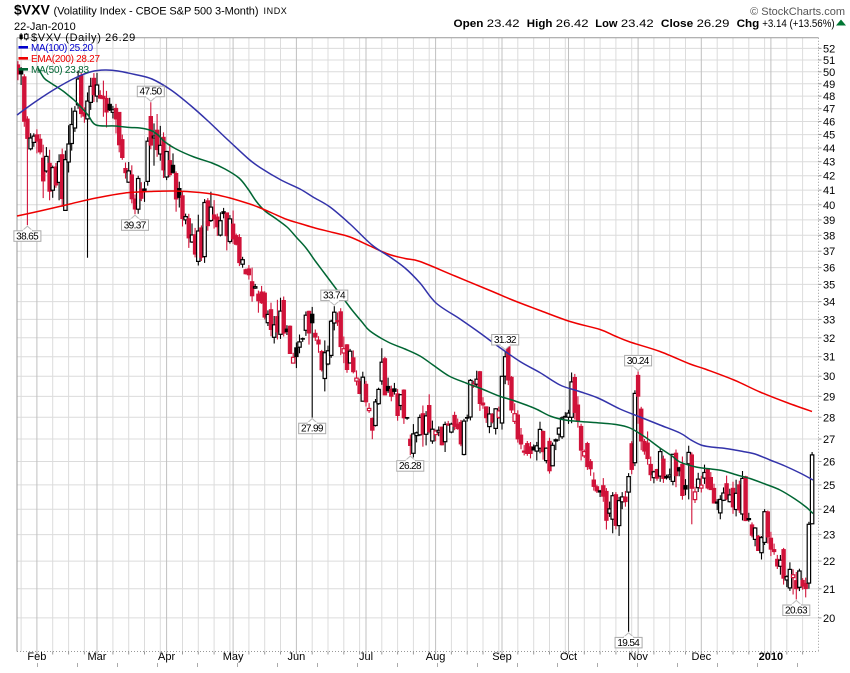 The height and width of the screenshot is (673, 850). I want to click on svg-text: 50, so click(829, 73).